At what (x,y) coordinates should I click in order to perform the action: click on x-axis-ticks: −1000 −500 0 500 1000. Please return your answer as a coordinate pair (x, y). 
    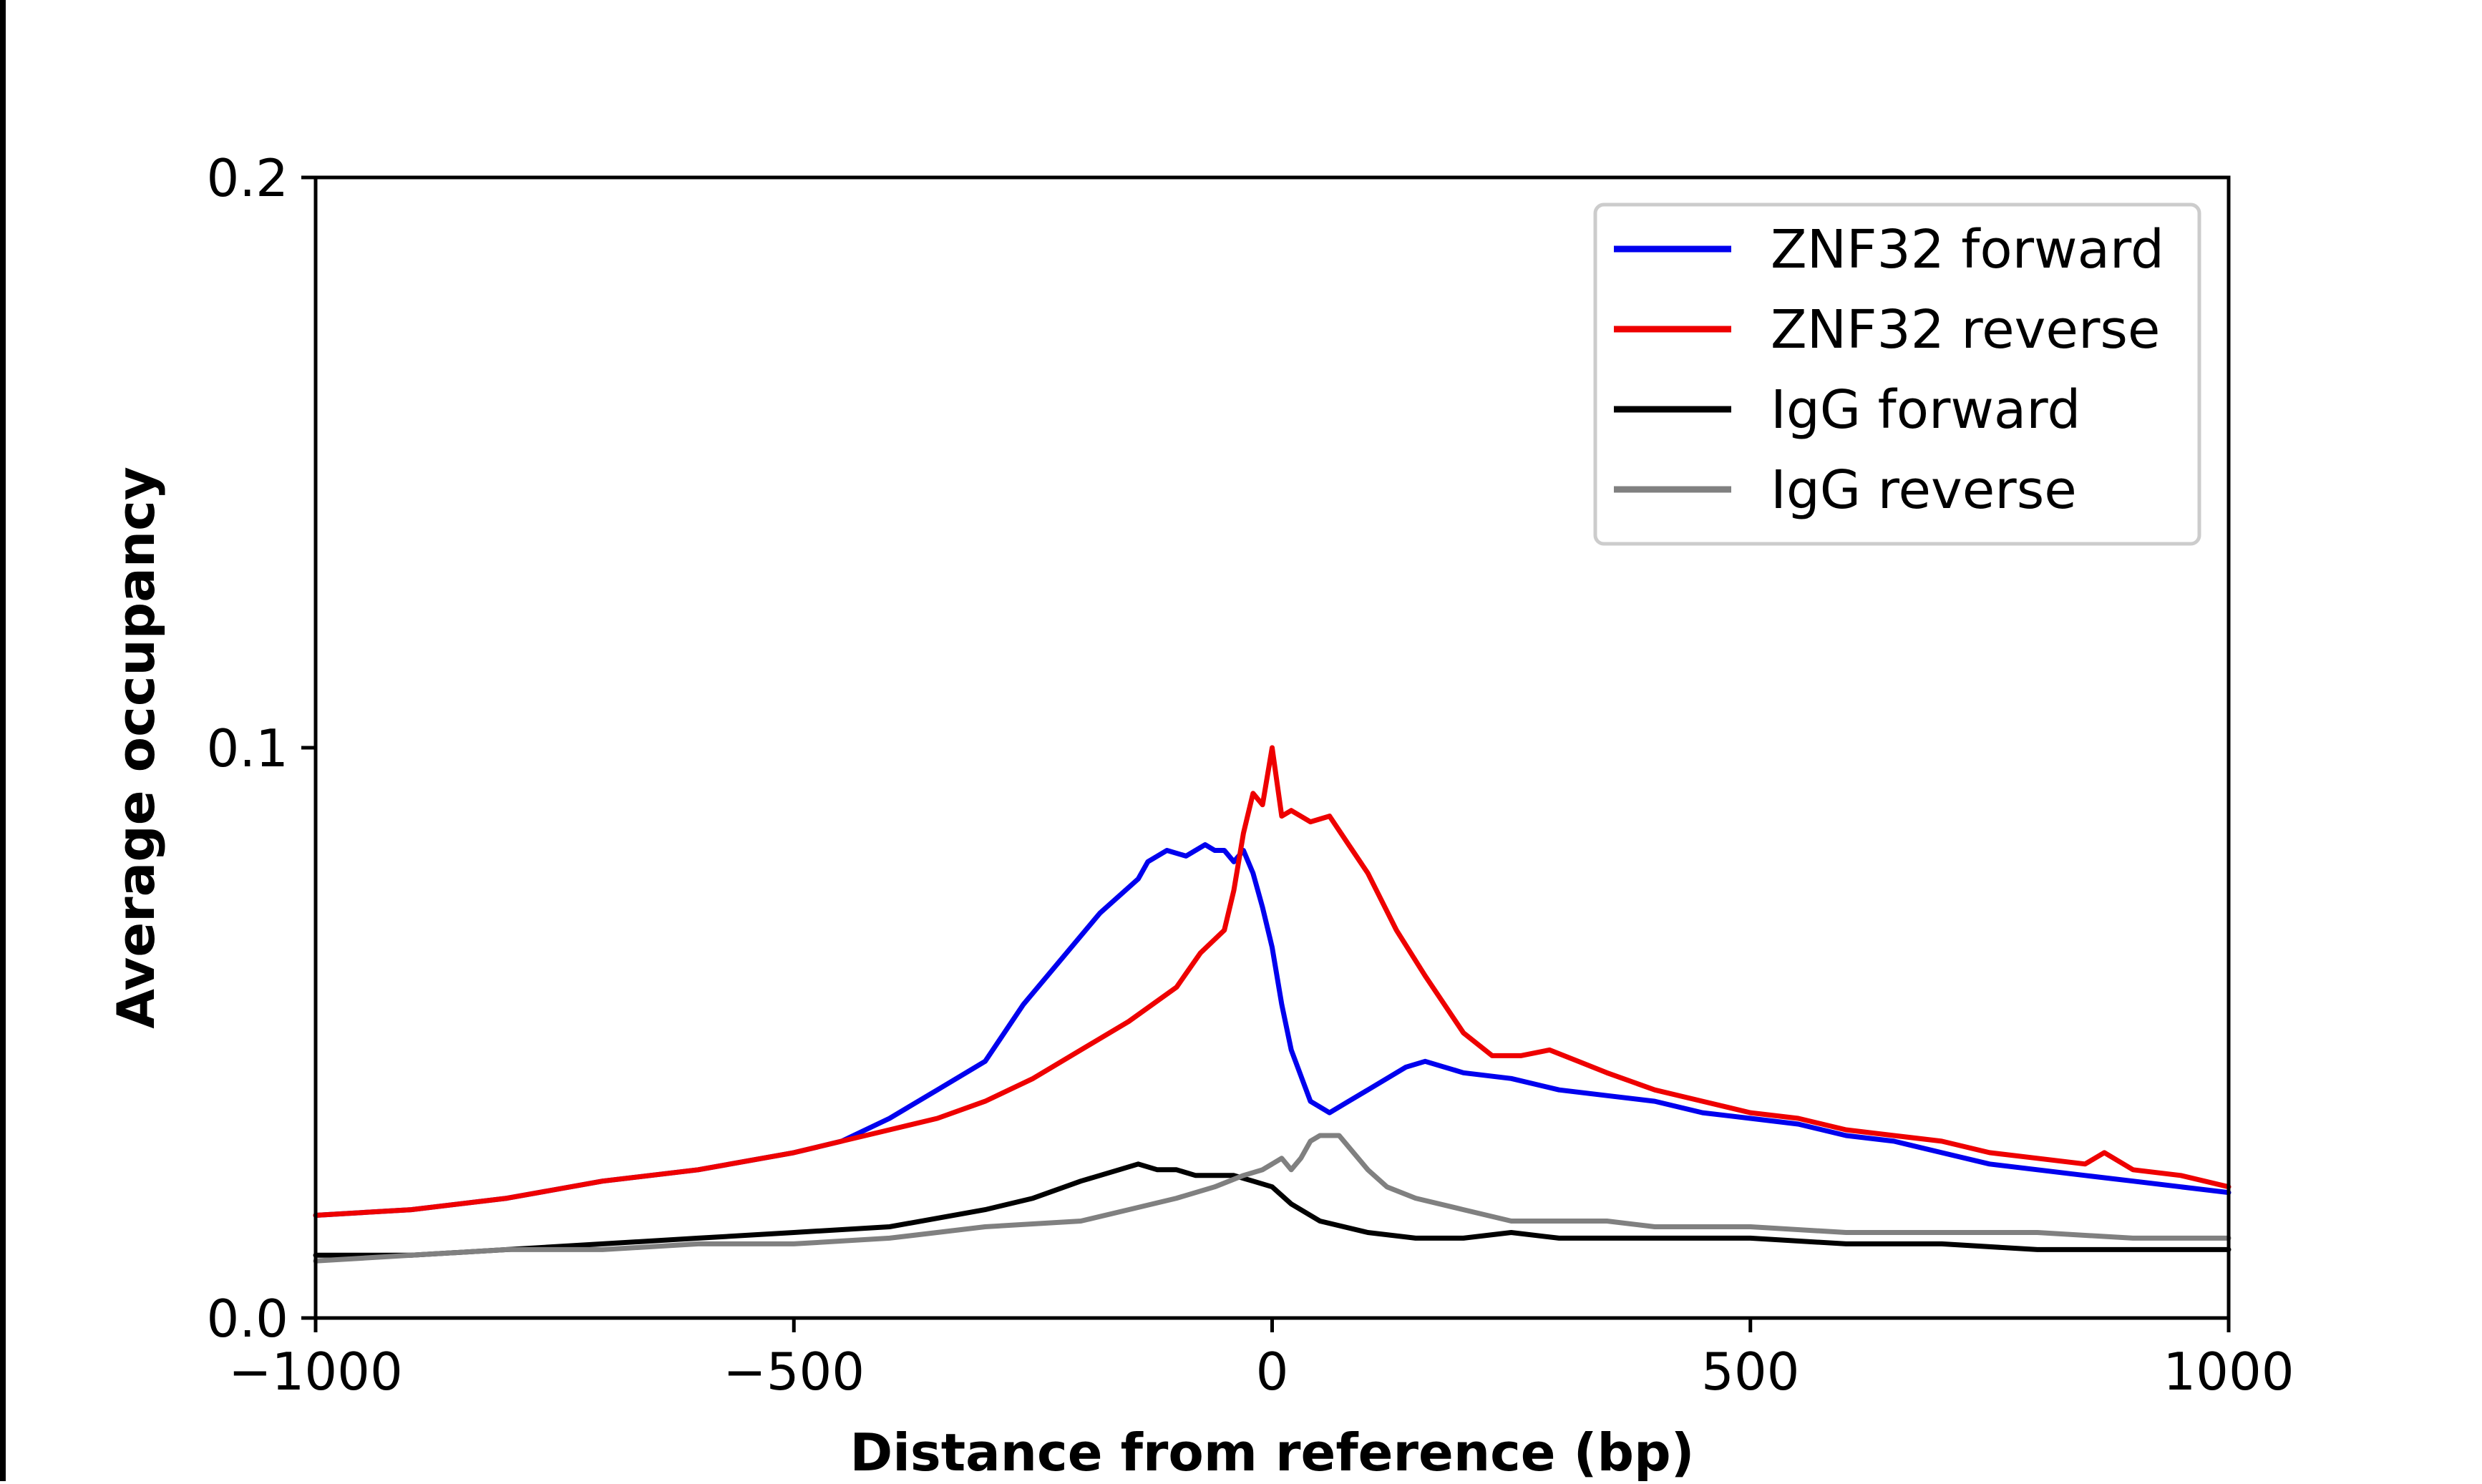
    Looking at the image, I should click on (1261, 1360).